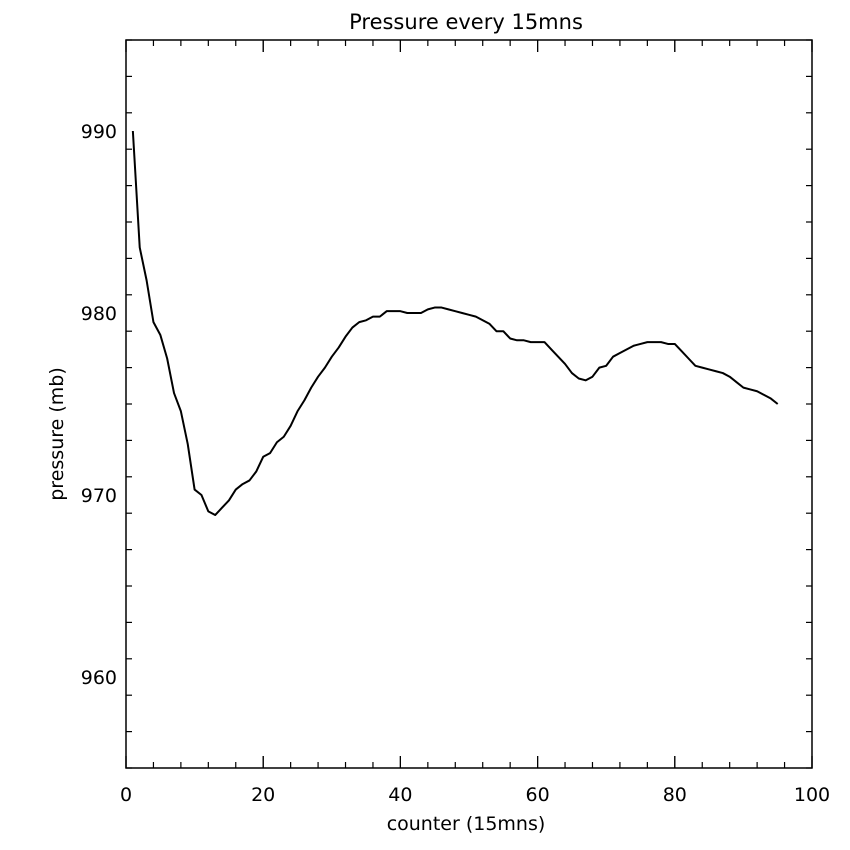  I want to click on x-tick-label: 0, so click(126, 795).